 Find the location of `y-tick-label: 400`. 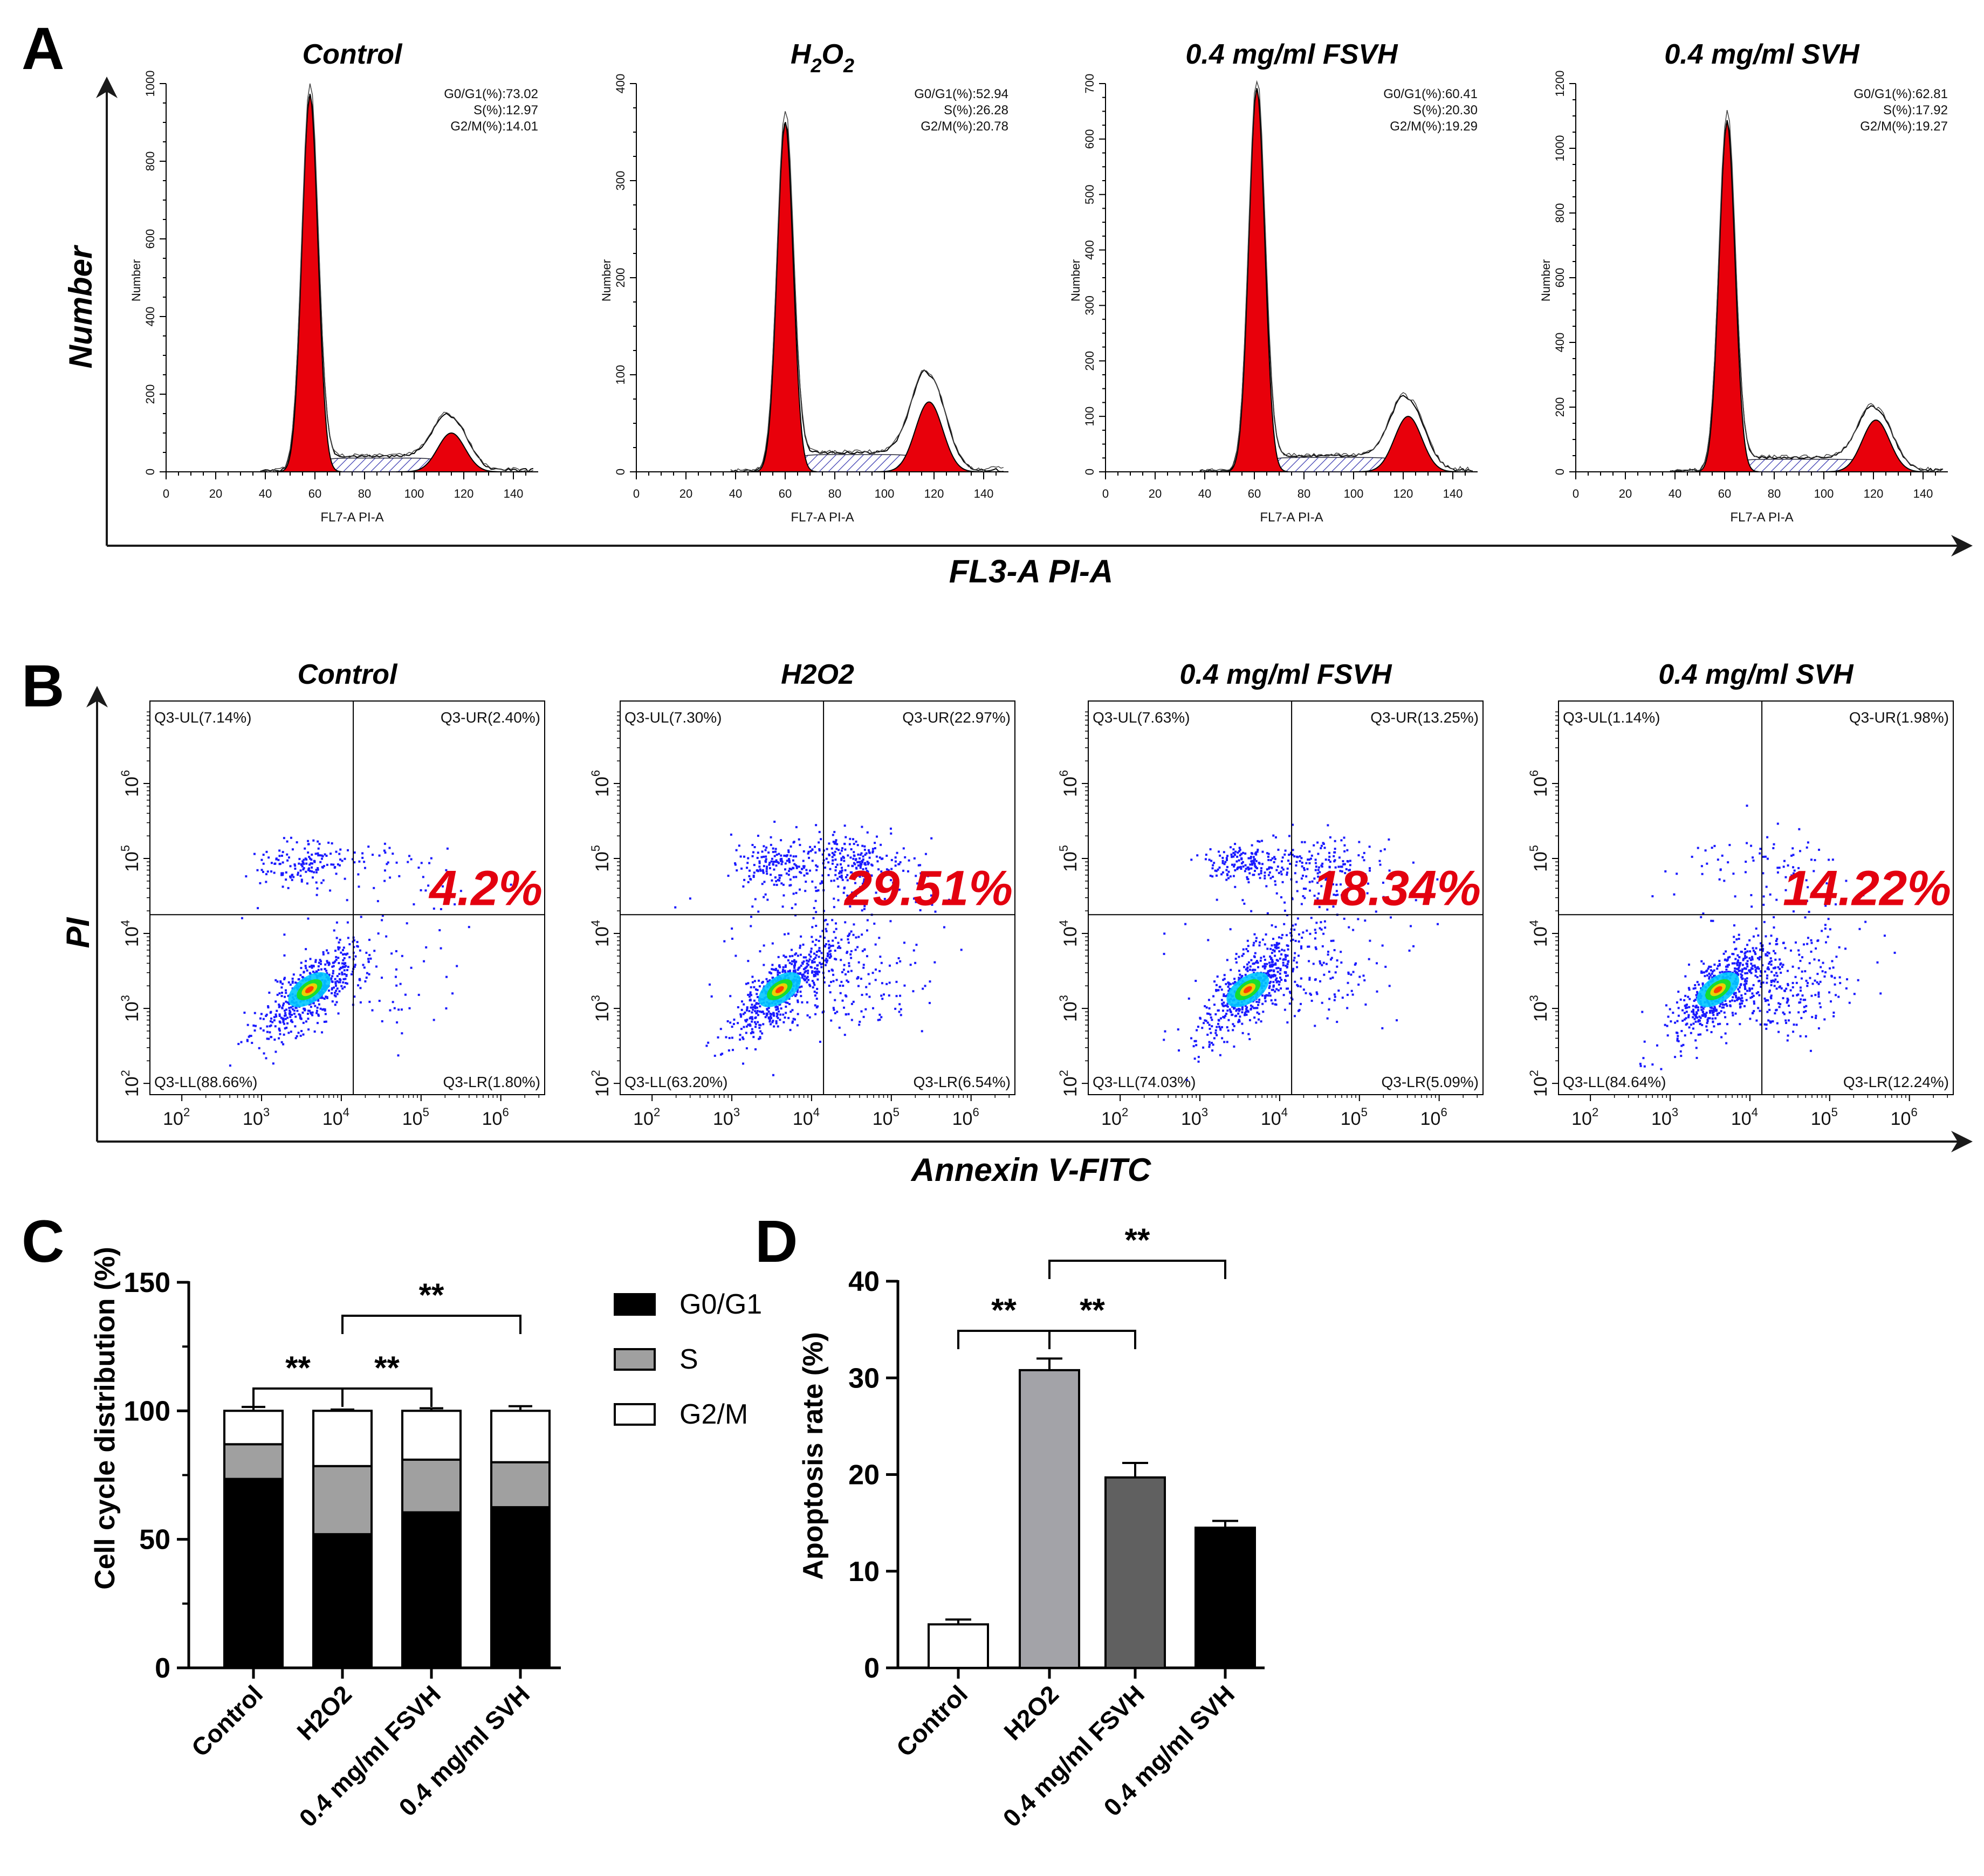

y-tick-label: 400 is located at coordinates (1560, 343).